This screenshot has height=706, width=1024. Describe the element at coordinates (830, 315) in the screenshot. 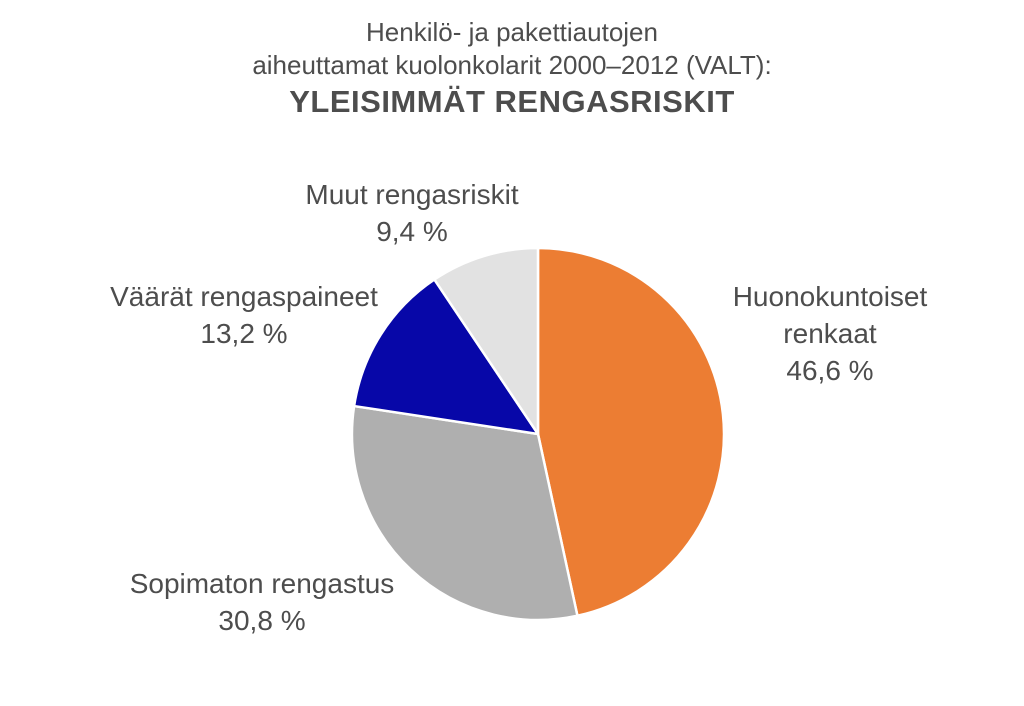

I see `slice-label-text: Huonokuntoiset renkaat` at that location.